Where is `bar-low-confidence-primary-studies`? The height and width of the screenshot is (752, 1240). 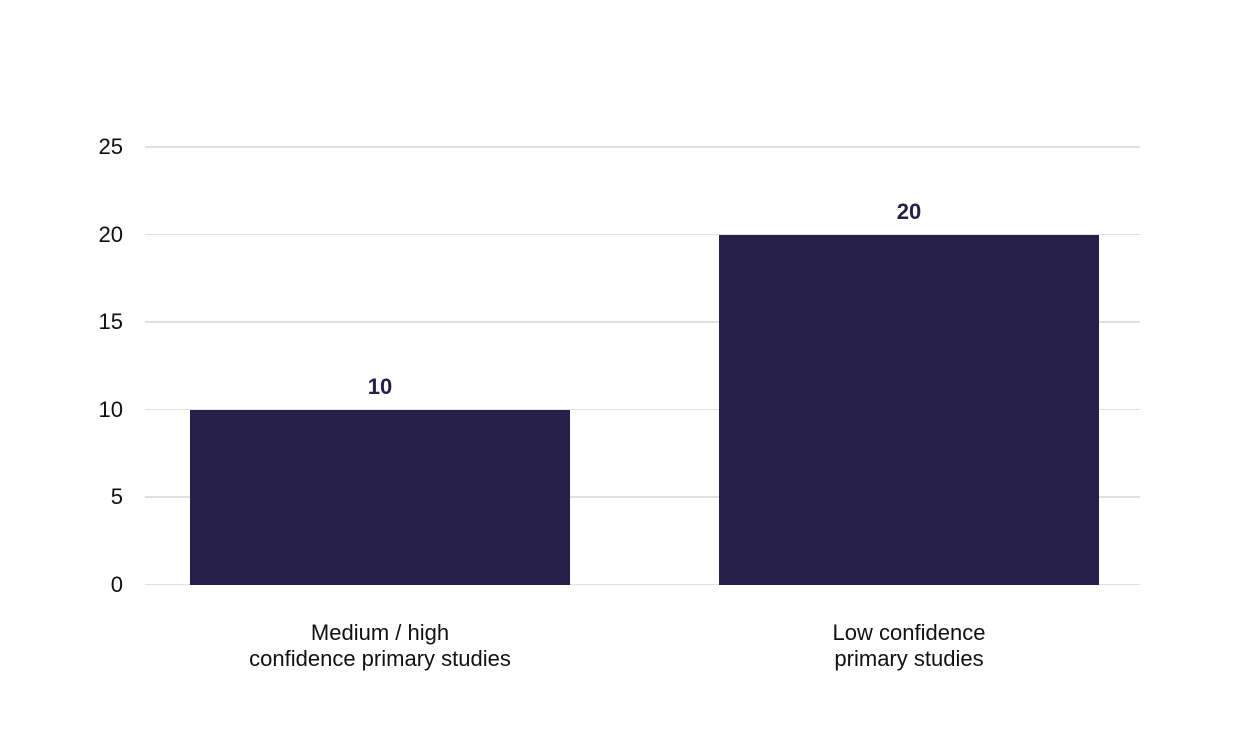 bar-low-confidence-primary-studies is located at coordinates (909, 409).